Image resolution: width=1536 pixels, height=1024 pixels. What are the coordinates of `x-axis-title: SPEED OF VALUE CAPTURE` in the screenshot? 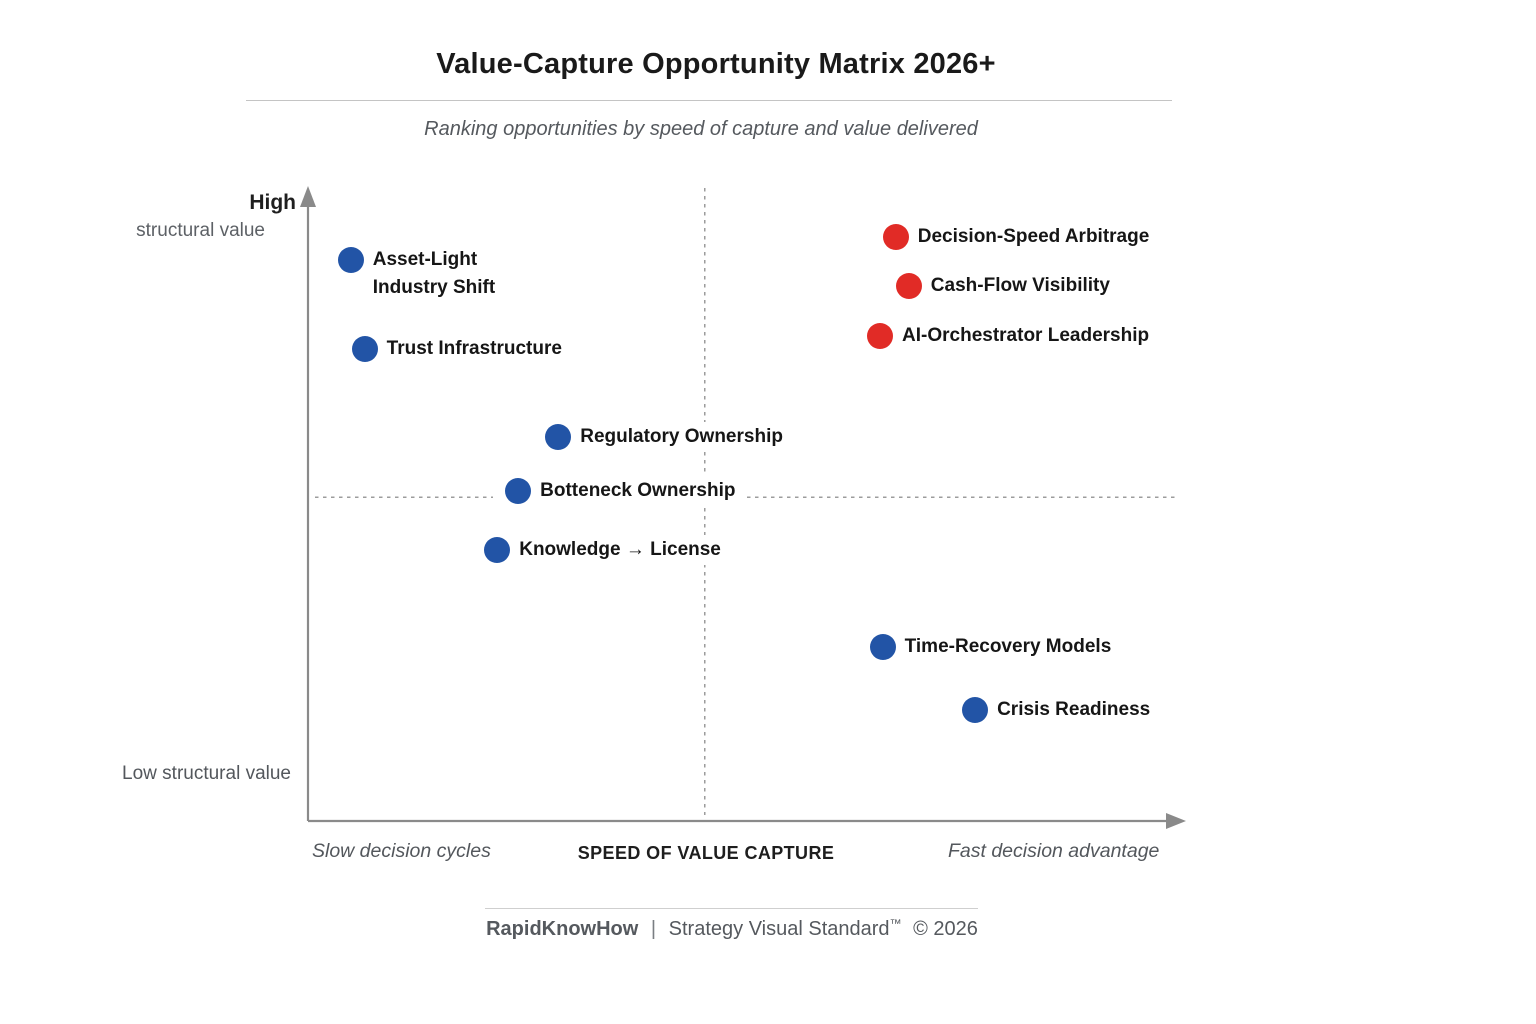 It's located at (706, 853).